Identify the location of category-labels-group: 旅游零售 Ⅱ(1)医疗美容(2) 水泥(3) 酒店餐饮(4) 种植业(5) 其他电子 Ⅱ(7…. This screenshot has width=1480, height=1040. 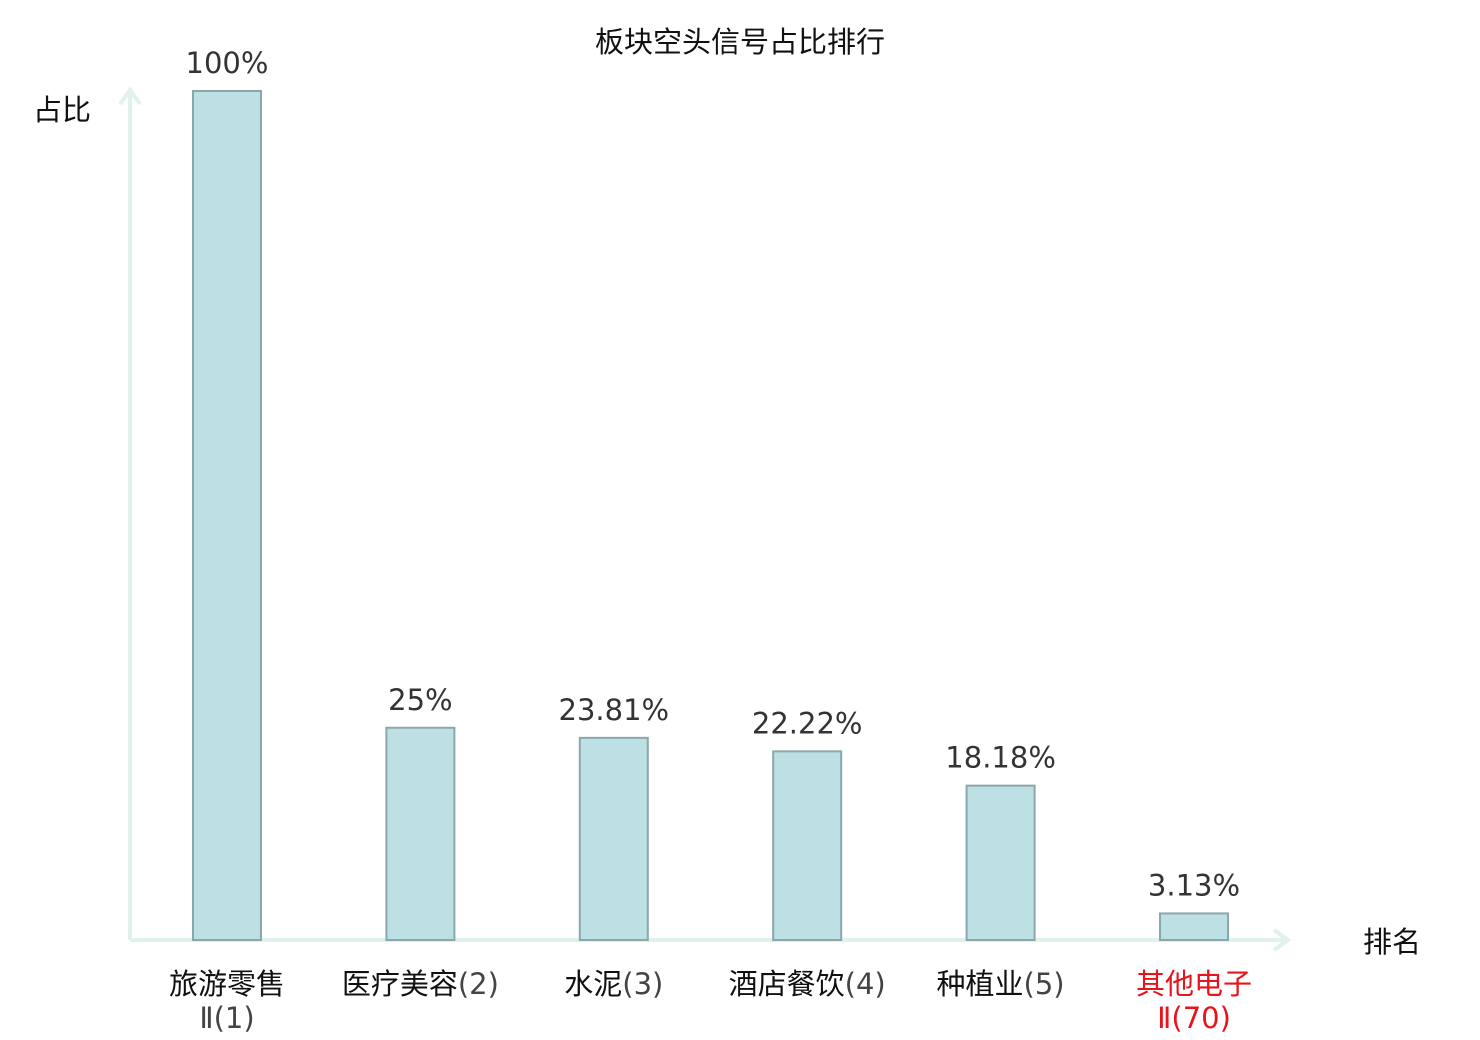
(710, 1001).